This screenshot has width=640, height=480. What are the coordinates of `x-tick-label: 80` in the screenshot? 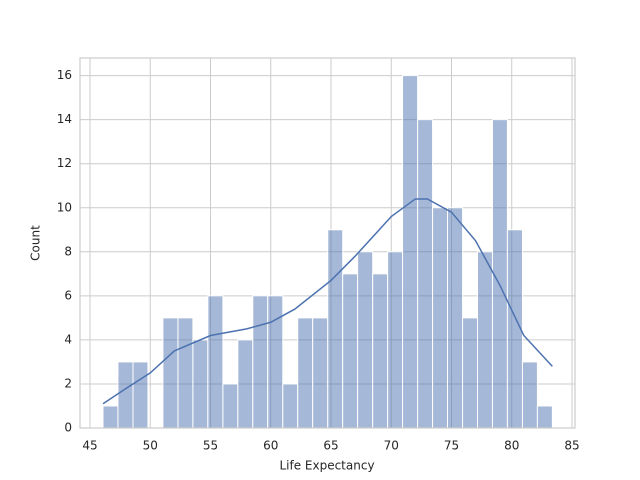 It's located at (511, 446).